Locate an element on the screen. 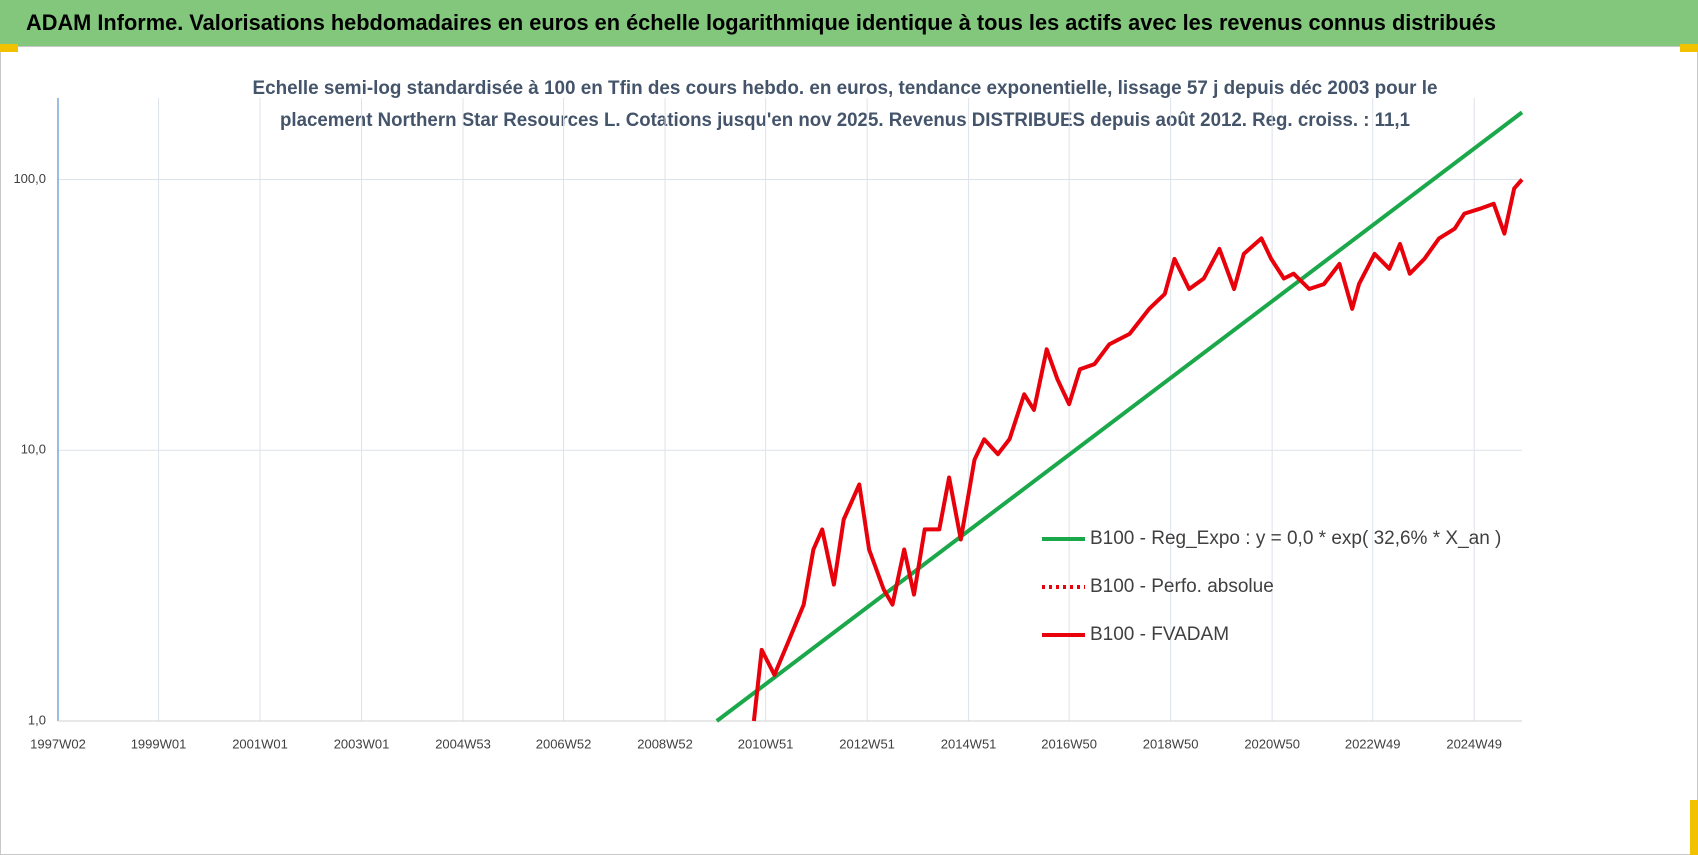 This screenshot has height=855, width=1698. x-tick-label: 2004W53 is located at coordinates (463, 743).